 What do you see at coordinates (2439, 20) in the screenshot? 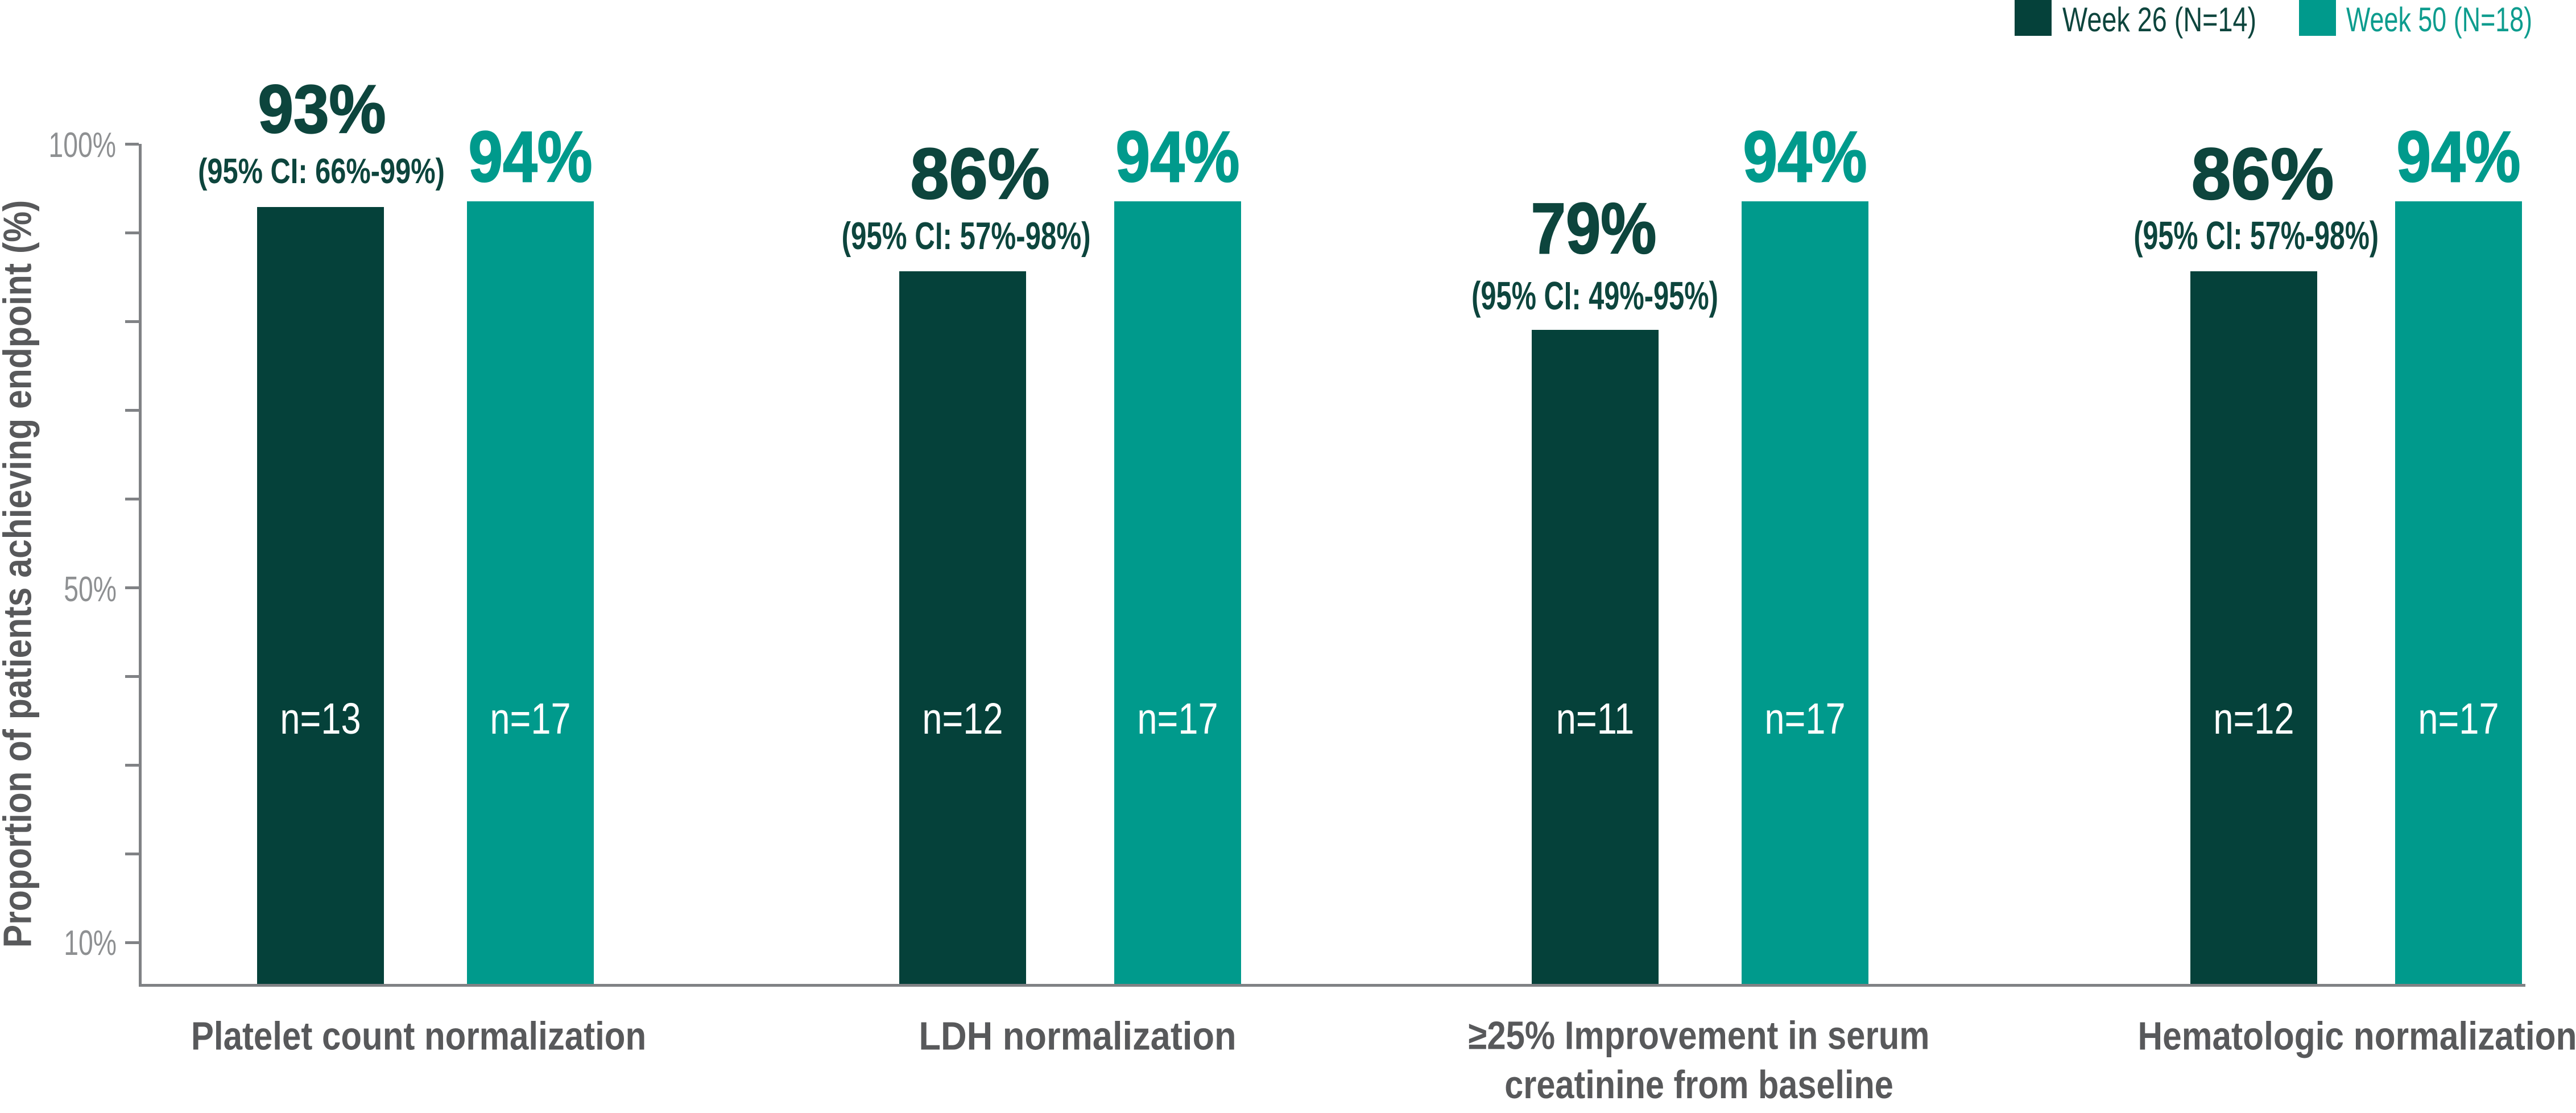
I see `svg-text: Week 50 (N=18)` at bounding box center [2439, 20].